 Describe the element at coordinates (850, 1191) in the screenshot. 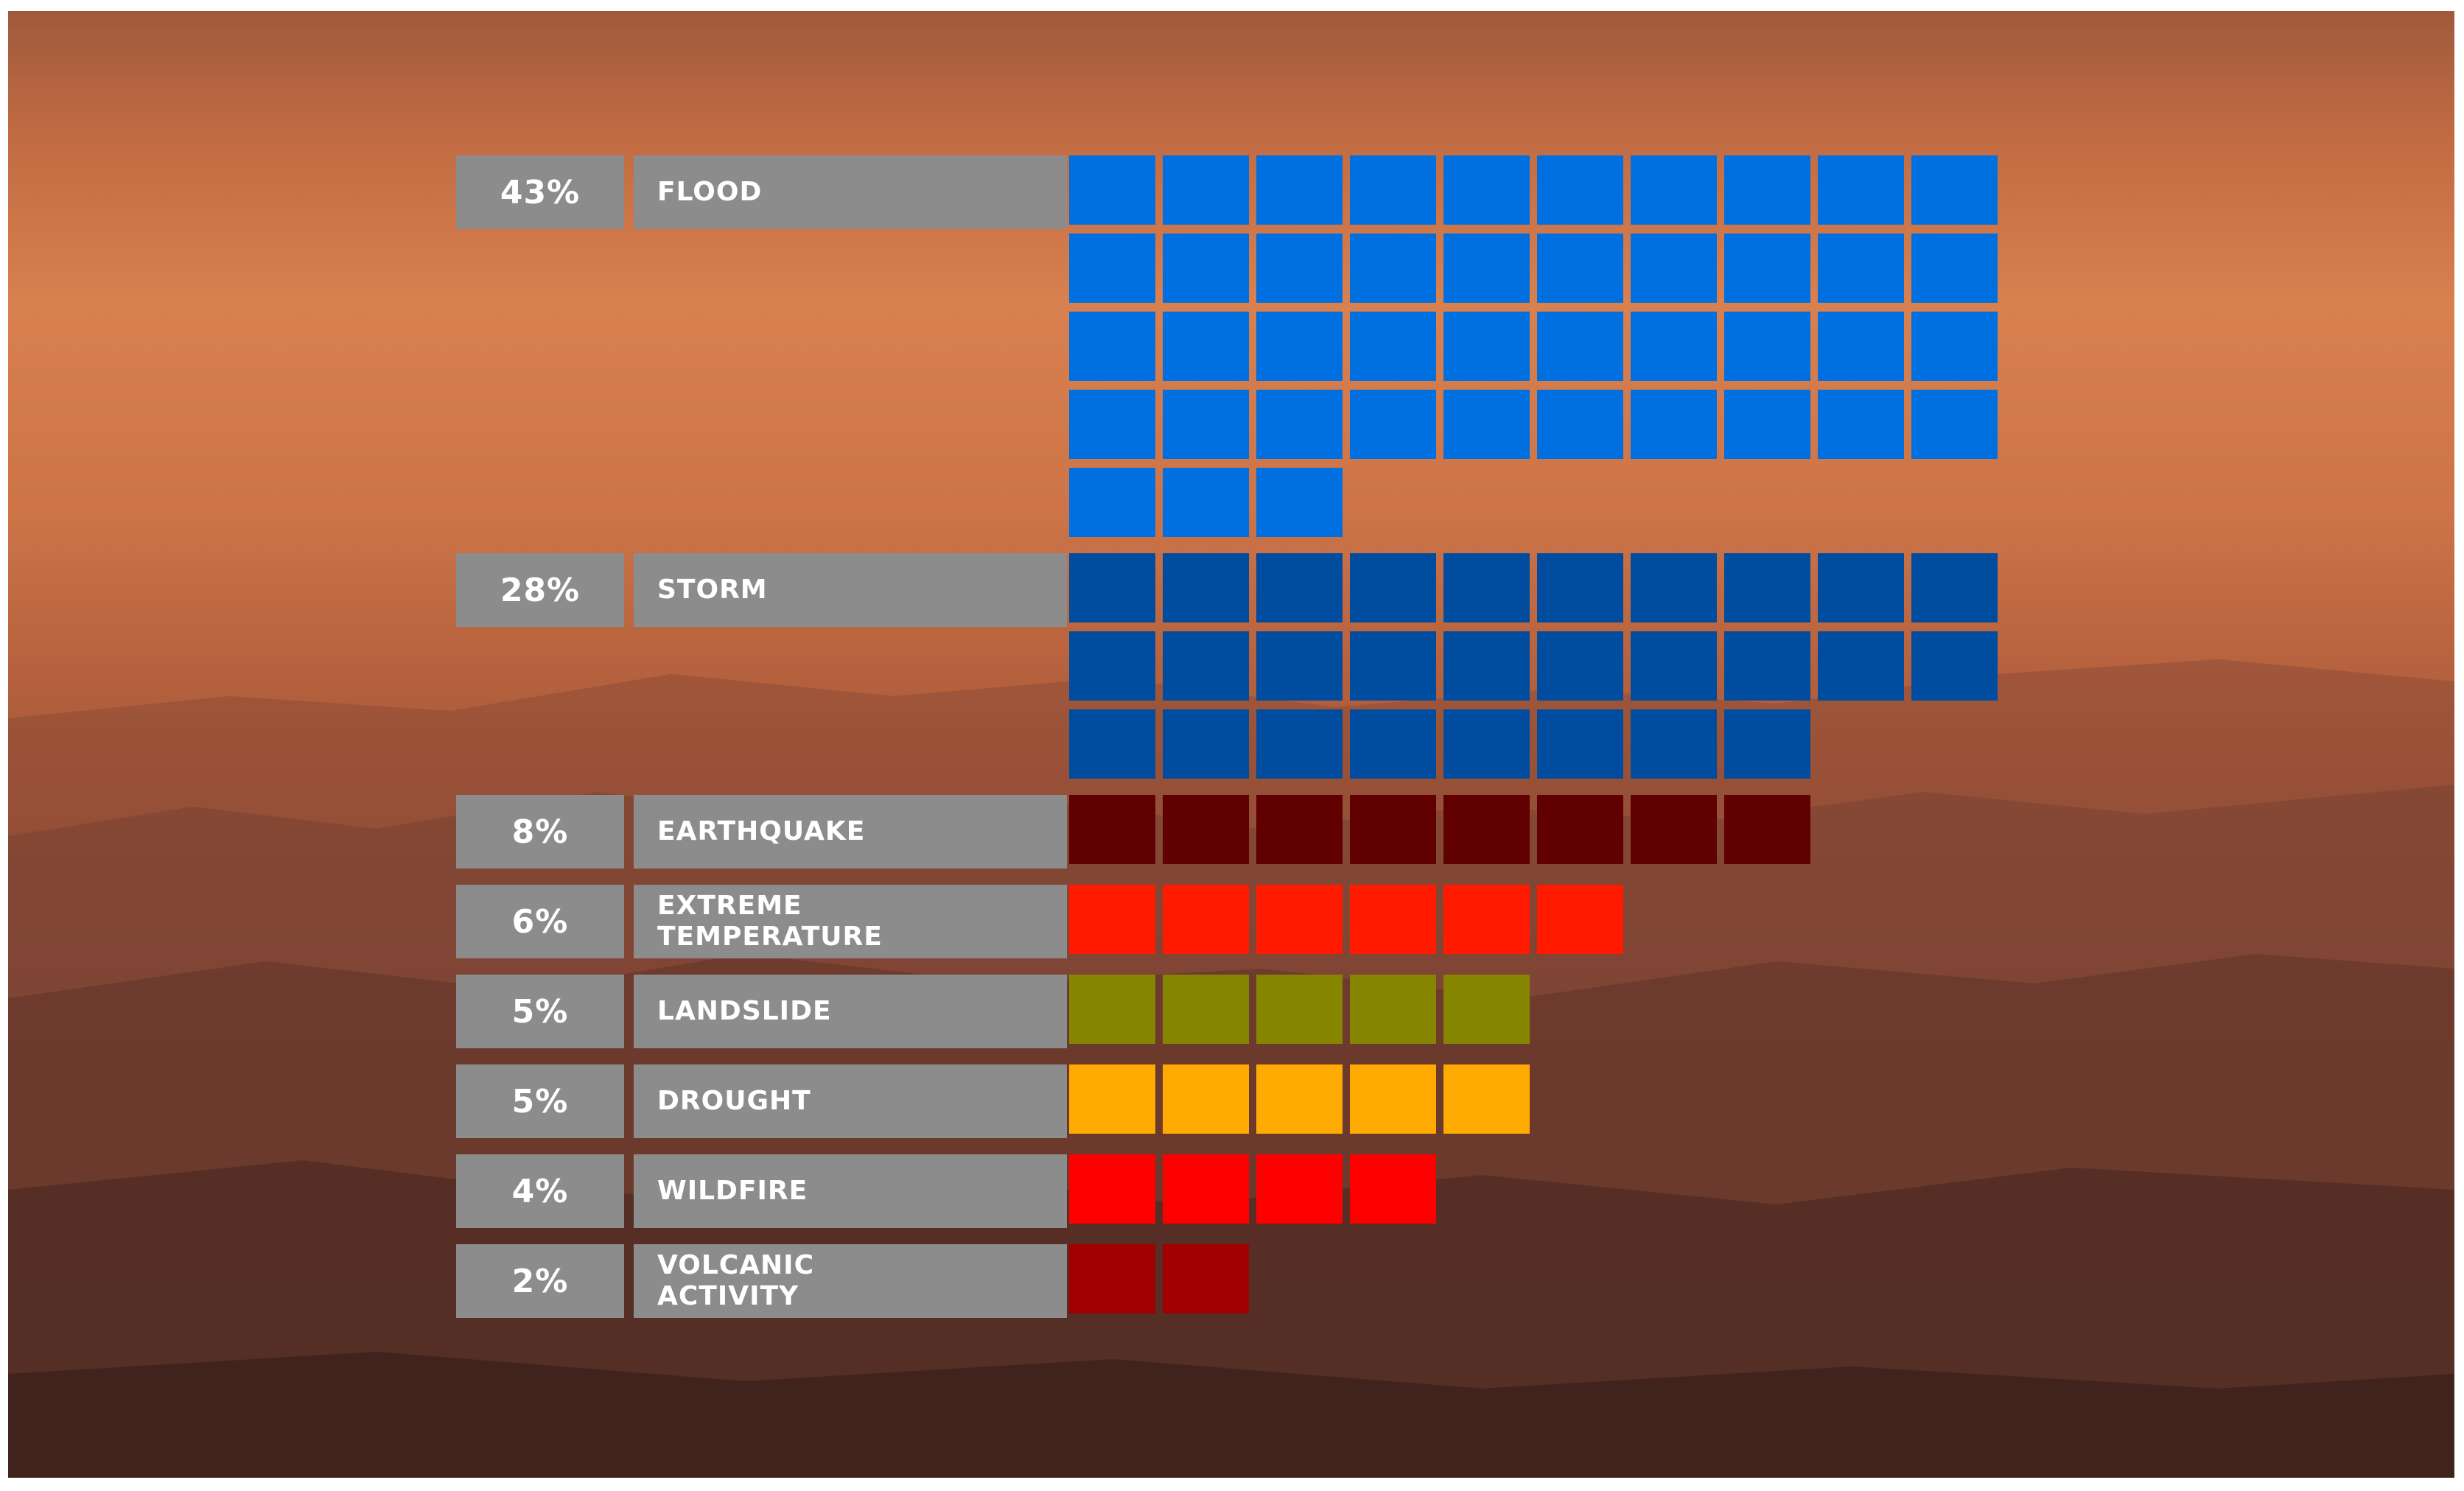

I see `category-label: WILDFIRE` at that location.